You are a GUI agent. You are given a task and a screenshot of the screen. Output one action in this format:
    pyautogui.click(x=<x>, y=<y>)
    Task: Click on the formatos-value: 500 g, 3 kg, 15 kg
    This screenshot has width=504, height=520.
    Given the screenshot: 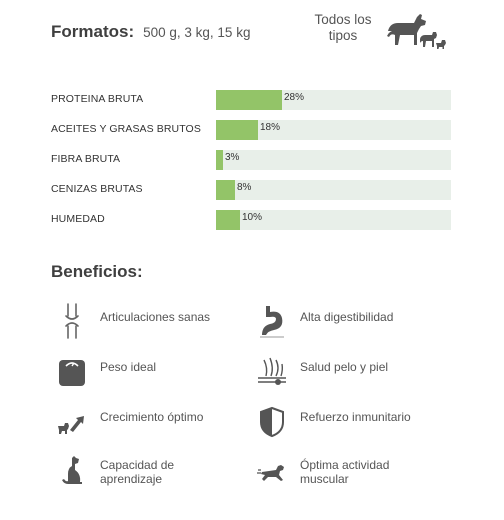 What is the action you would take?
    pyautogui.click(x=197, y=32)
    